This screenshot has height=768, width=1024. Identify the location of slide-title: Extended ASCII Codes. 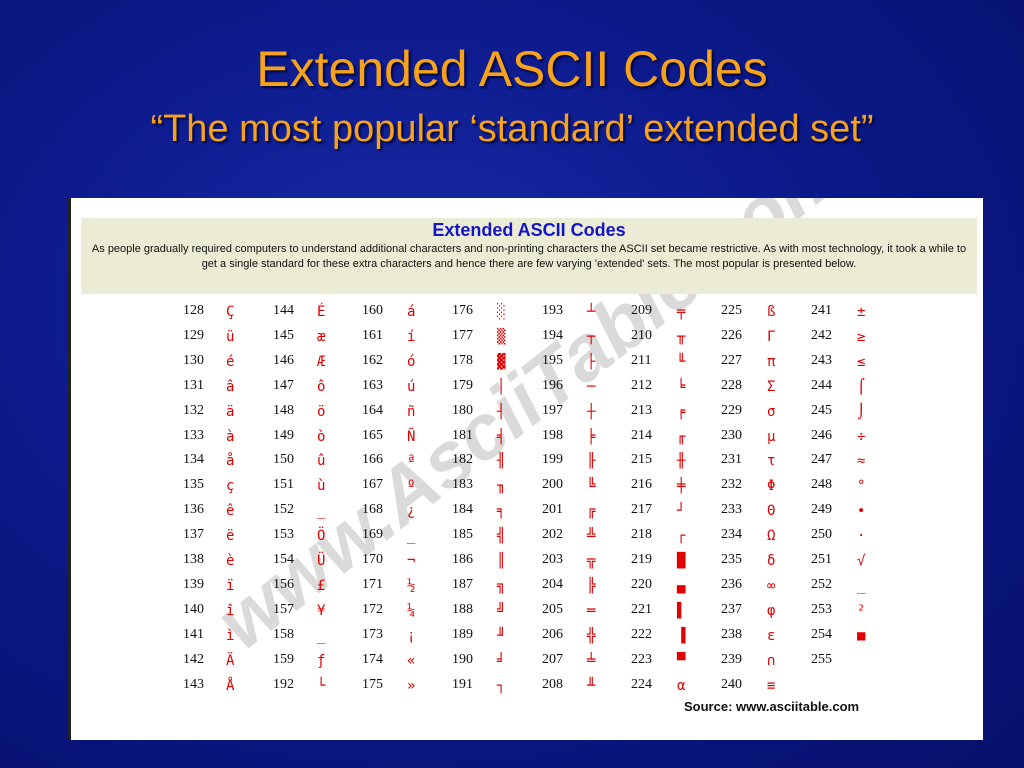
(512, 69).